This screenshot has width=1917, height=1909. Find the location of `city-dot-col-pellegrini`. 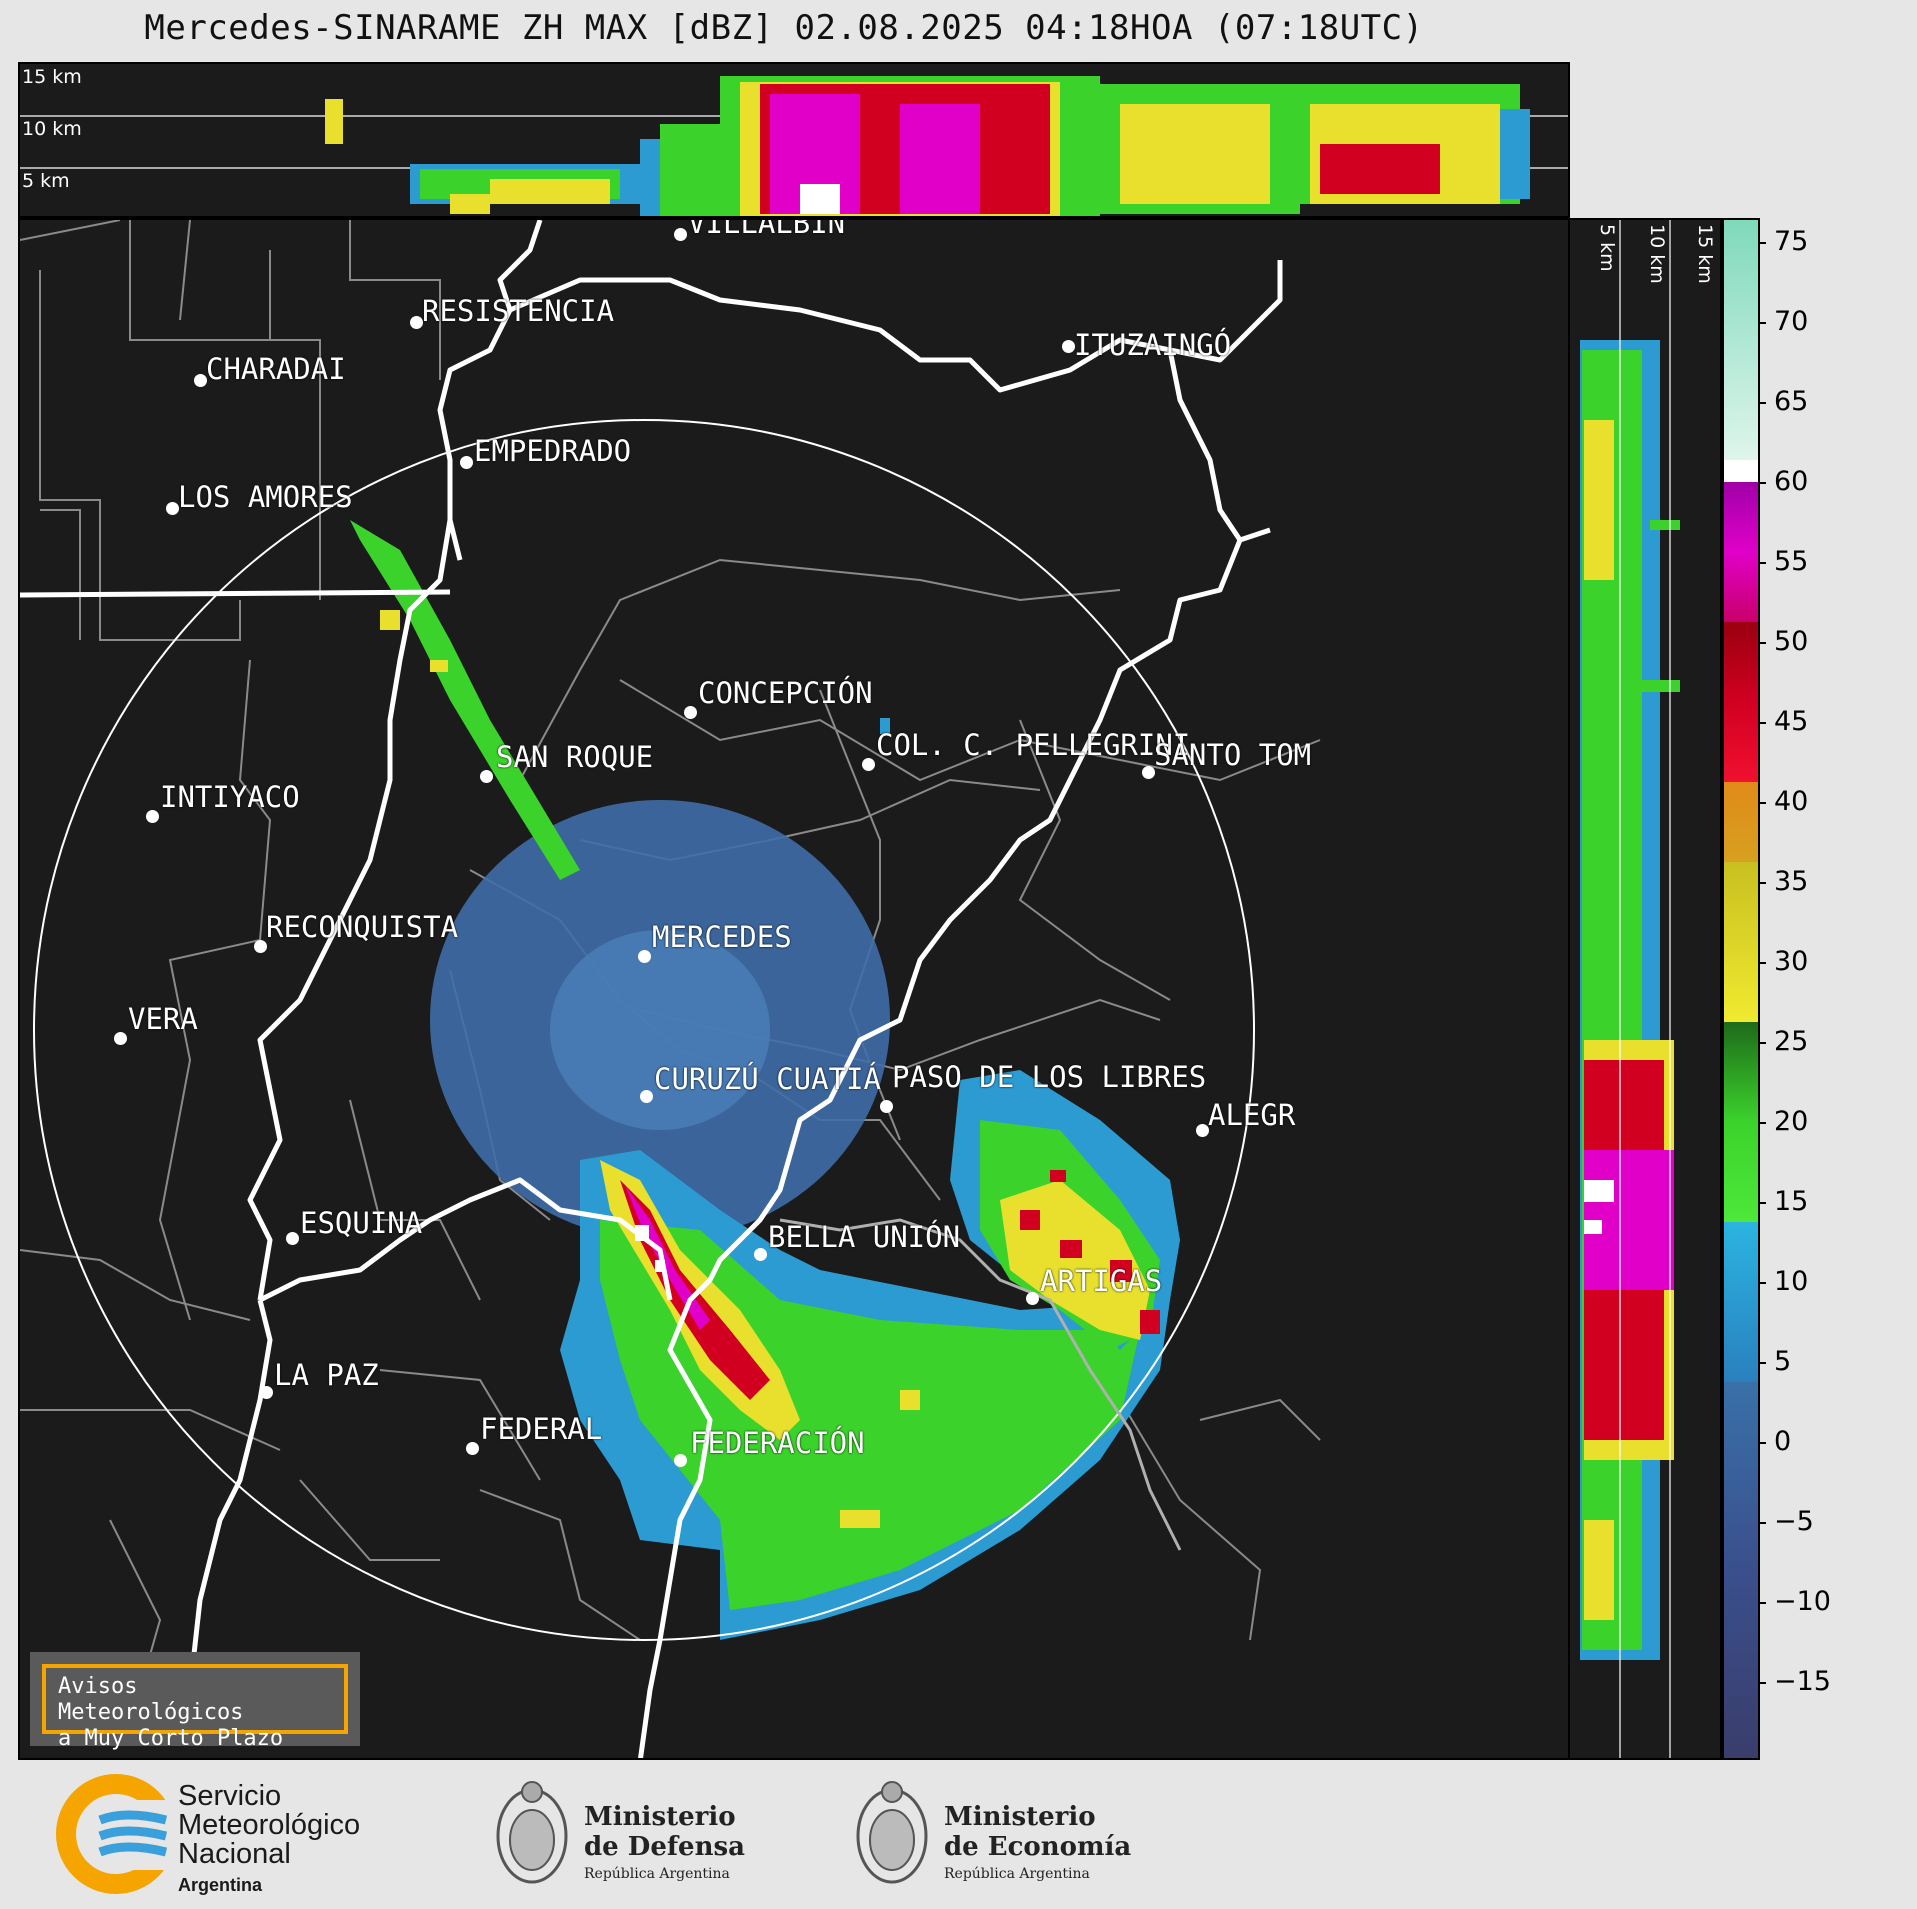

city-dot-col-pellegrini is located at coordinates (868, 764).